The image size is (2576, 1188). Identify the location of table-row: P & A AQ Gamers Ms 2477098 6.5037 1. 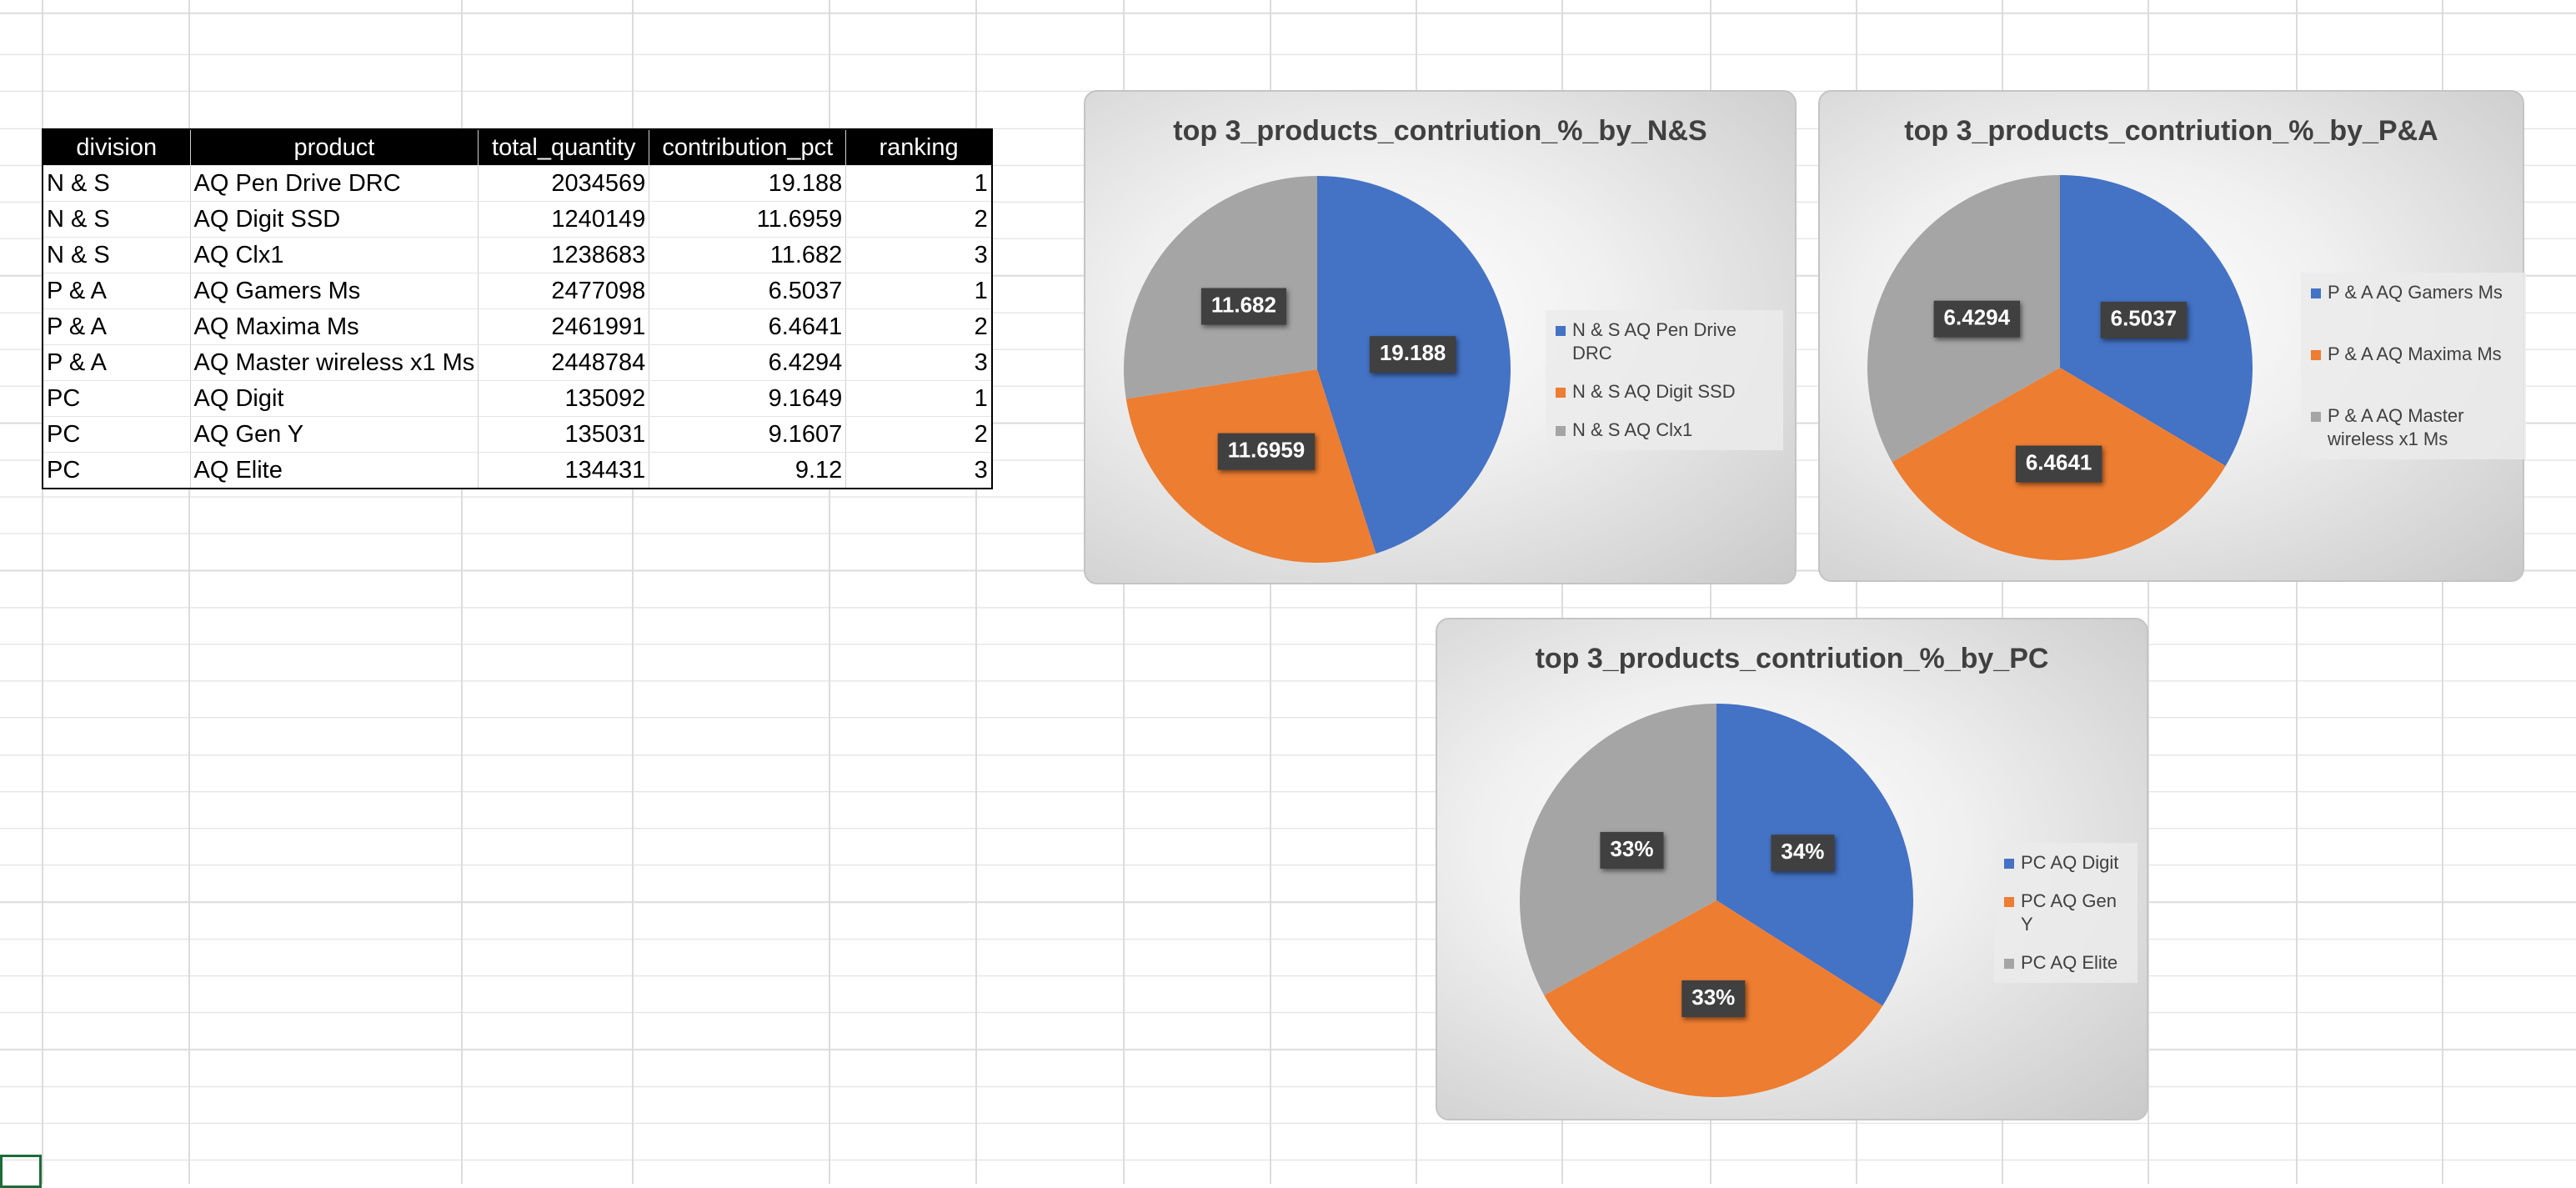
(518, 291).